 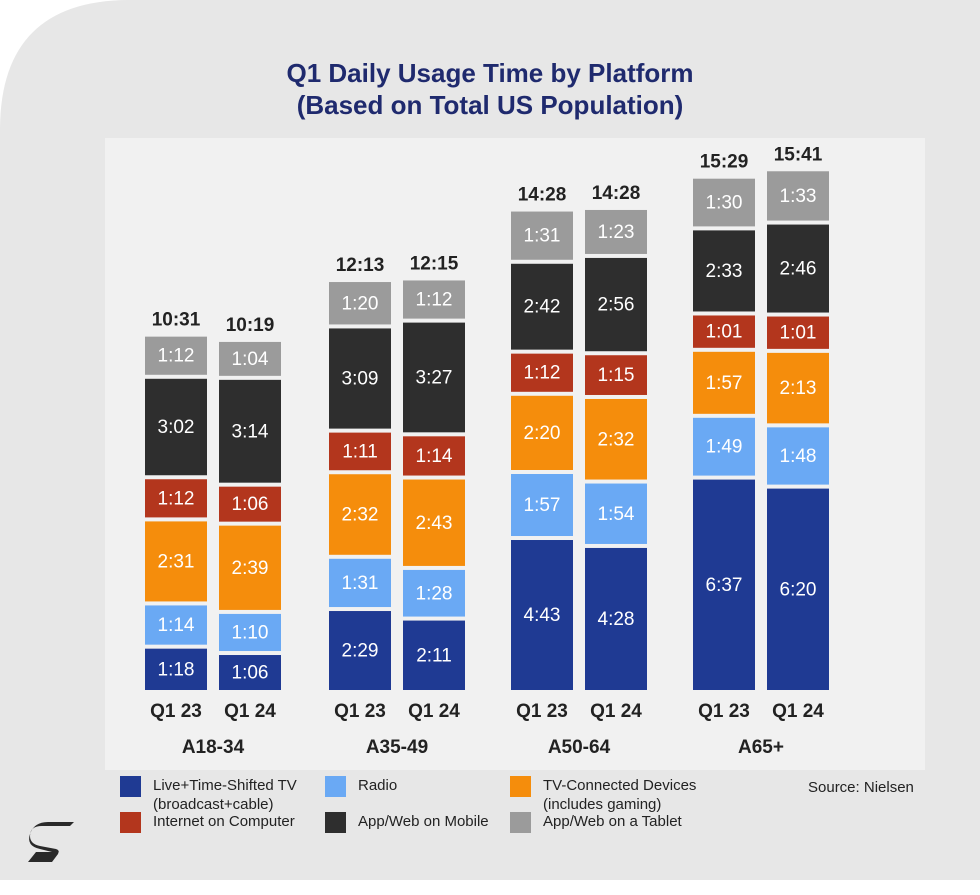 I want to click on value-label: 3:14, so click(x=250, y=431).